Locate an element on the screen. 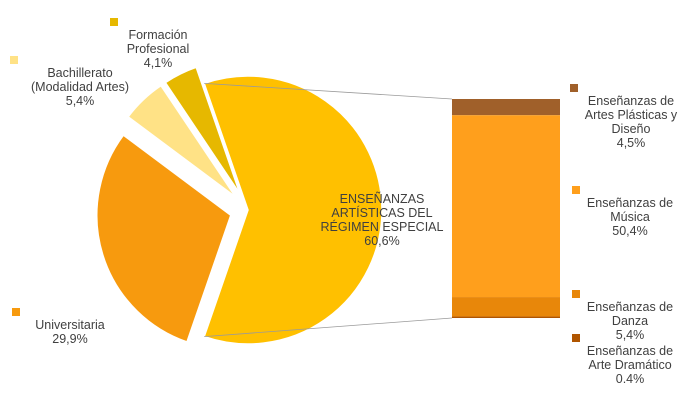  legend-swatch-artes-plasticas is located at coordinates (574, 88).